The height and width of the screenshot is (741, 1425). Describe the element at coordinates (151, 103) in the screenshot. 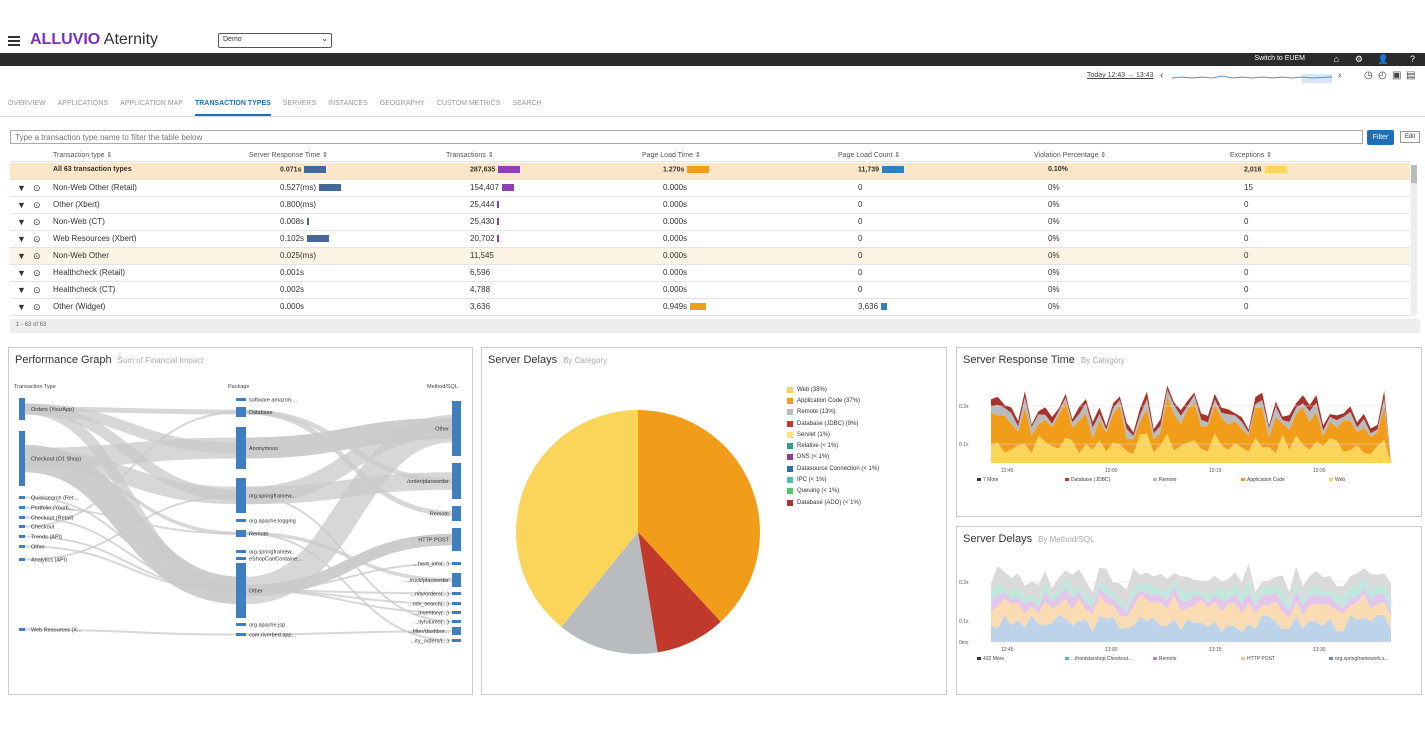

I see `tab-application-map: APPLICATION MAP` at that location.